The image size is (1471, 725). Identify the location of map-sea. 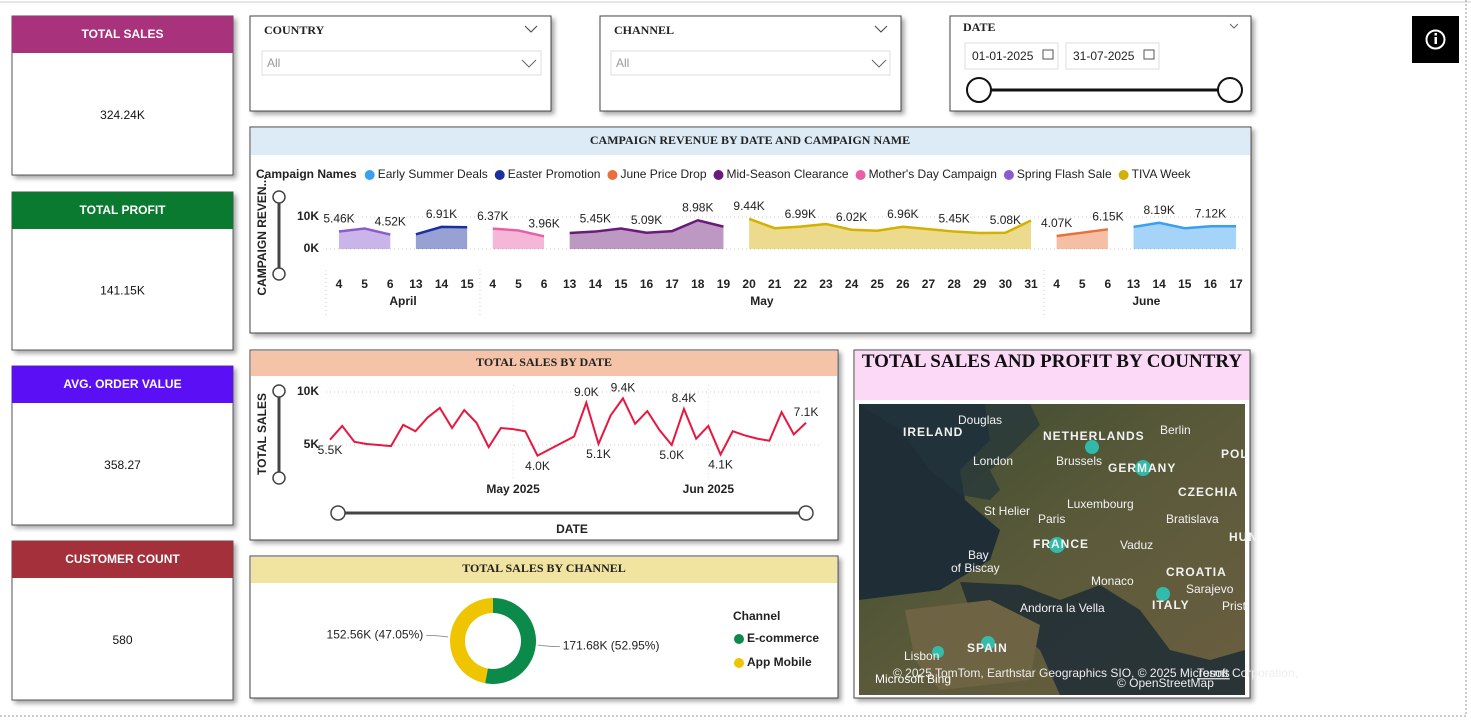
(1102, 638).